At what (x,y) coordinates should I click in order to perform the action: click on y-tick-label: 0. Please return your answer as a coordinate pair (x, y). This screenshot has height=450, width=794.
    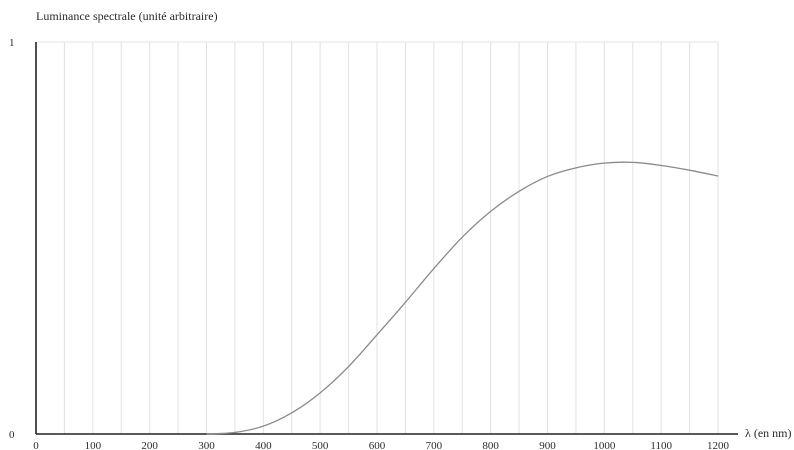
    Looking at the image, I should click on (12, 435).